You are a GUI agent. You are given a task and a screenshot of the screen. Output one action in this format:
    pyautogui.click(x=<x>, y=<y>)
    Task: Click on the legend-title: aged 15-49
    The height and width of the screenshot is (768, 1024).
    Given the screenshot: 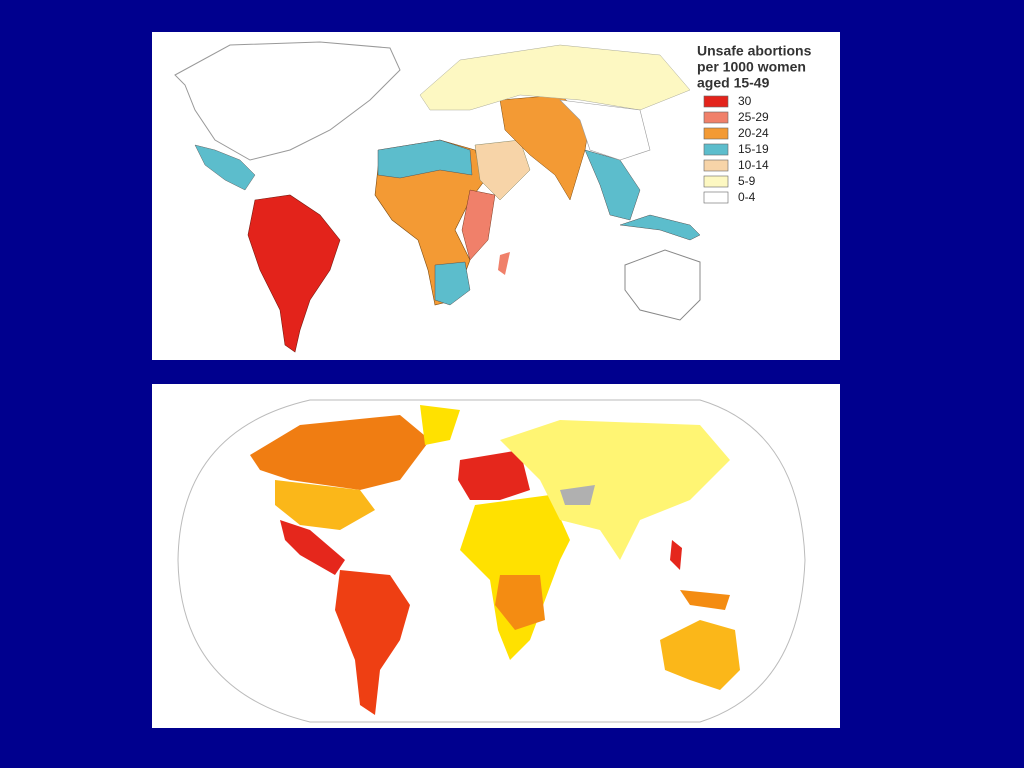 What is the action you would take?
    pyautogui.click(x=733, y=83)
    